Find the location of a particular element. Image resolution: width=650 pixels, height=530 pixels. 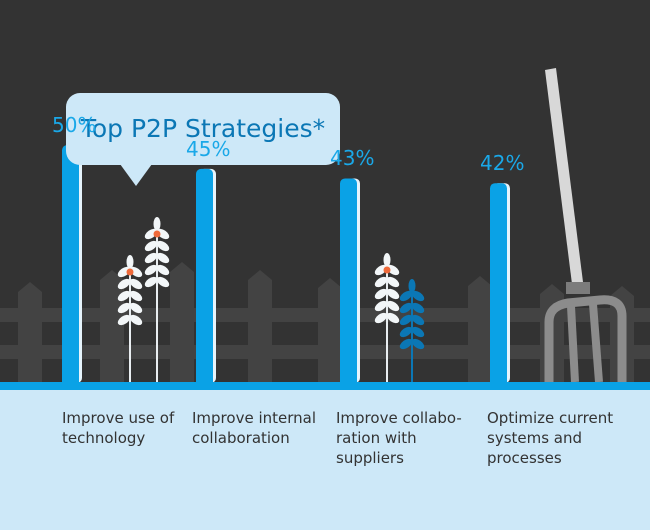

value-label-3: 43% is located at coordinates (352, 158).